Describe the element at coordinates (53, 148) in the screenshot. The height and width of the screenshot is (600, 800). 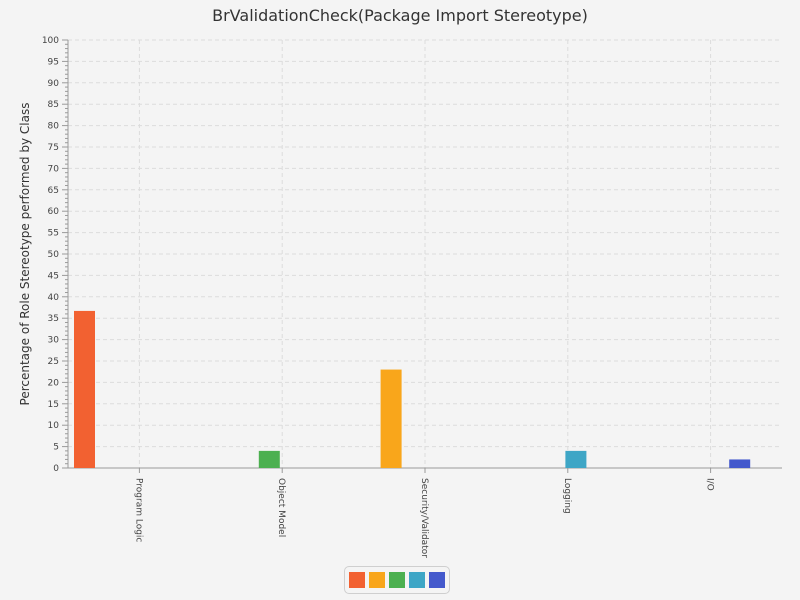
I see `y-tick-label: 75` at that location.